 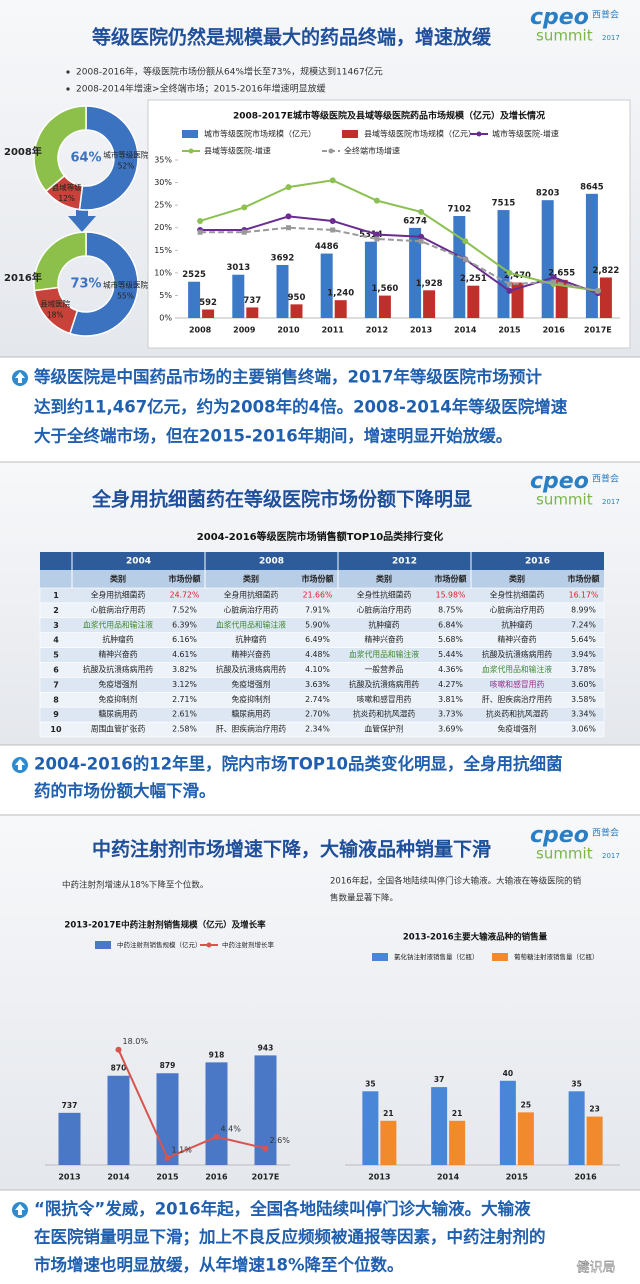 What do you see at coordinates (297, 298) in the screenshot?
I see `data-label: 950` at bounding box center [297, 298].